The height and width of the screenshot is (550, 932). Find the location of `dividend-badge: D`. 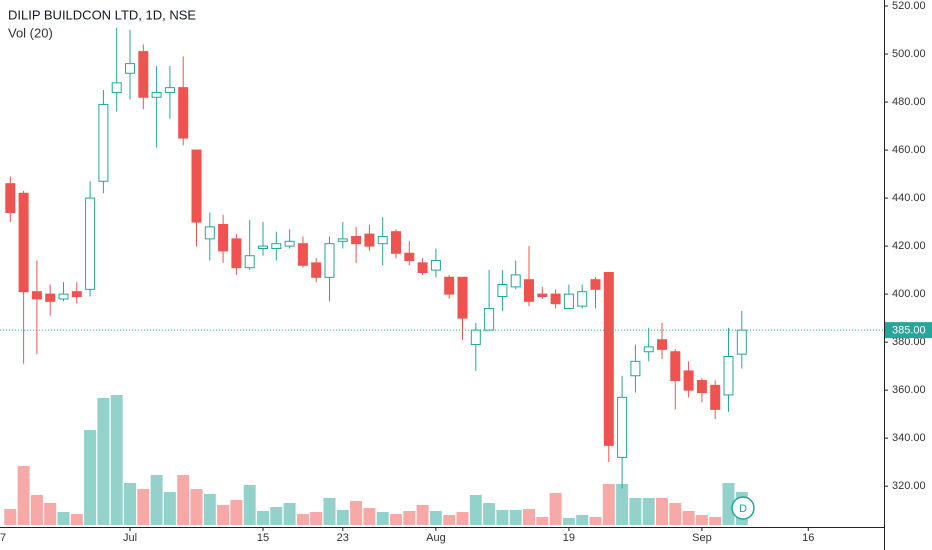

dividend-badge: D is located at coordinates (743, 508).